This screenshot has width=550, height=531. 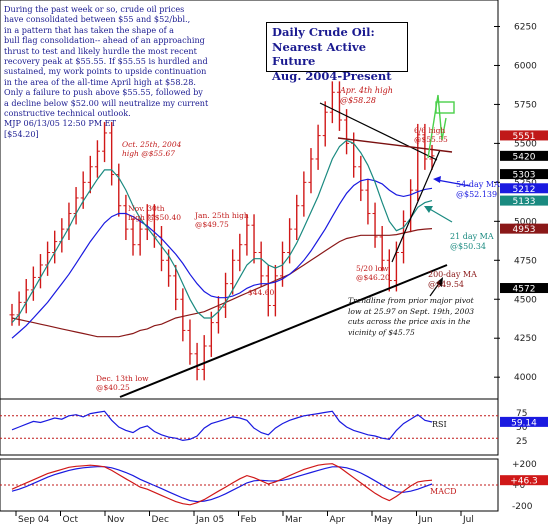 I want to click on annotation-line: $44.60, so click(x=261, y=292).